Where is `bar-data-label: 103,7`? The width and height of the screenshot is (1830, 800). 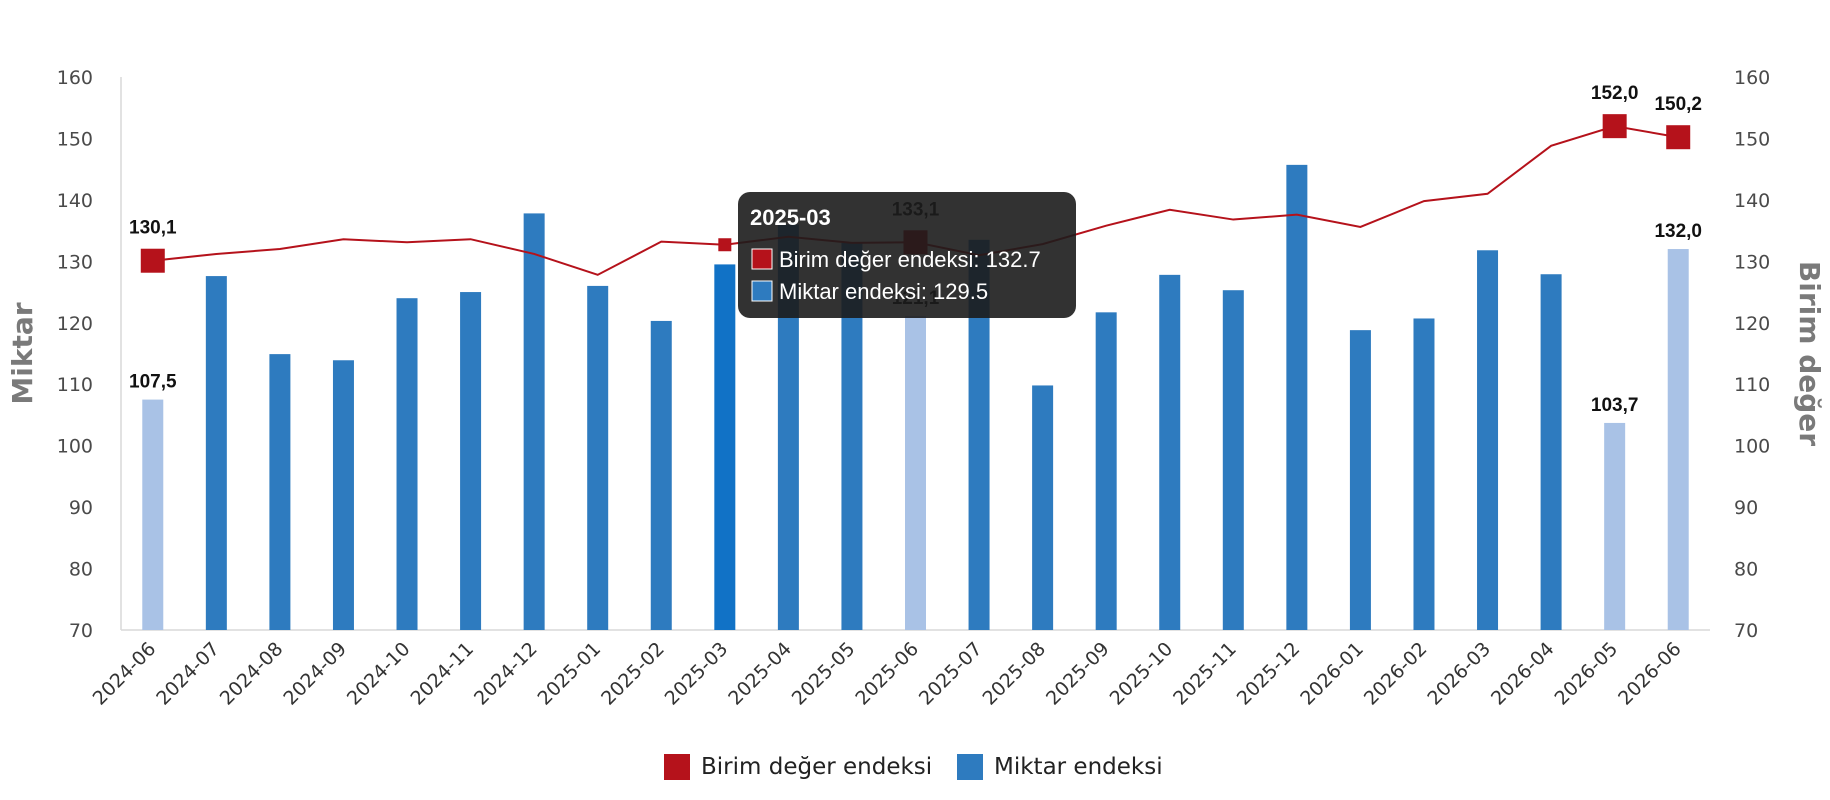
bar-data-label: 103,7 is located at coordinates (1615, 405).